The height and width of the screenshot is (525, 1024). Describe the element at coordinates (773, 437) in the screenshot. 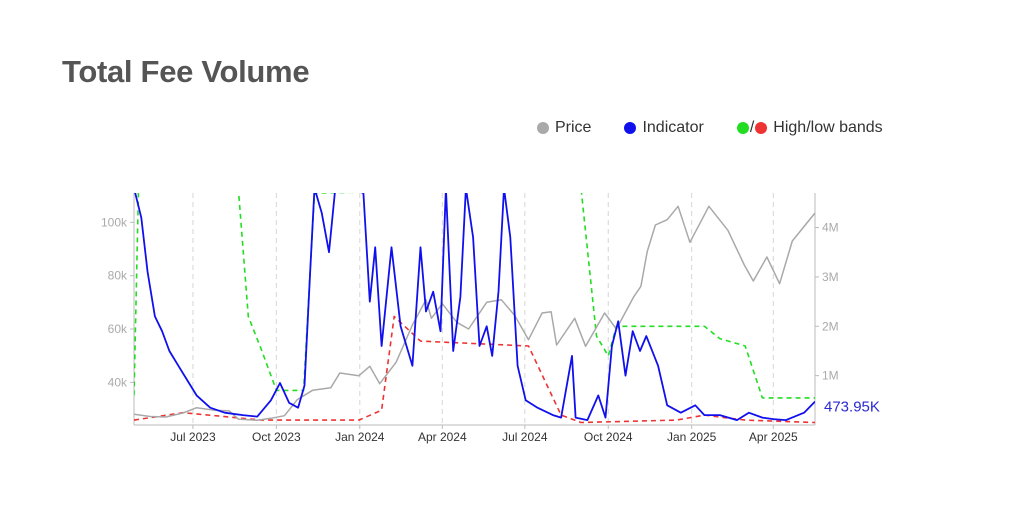

I see `x-tick-label: Apr 2025` at that location.